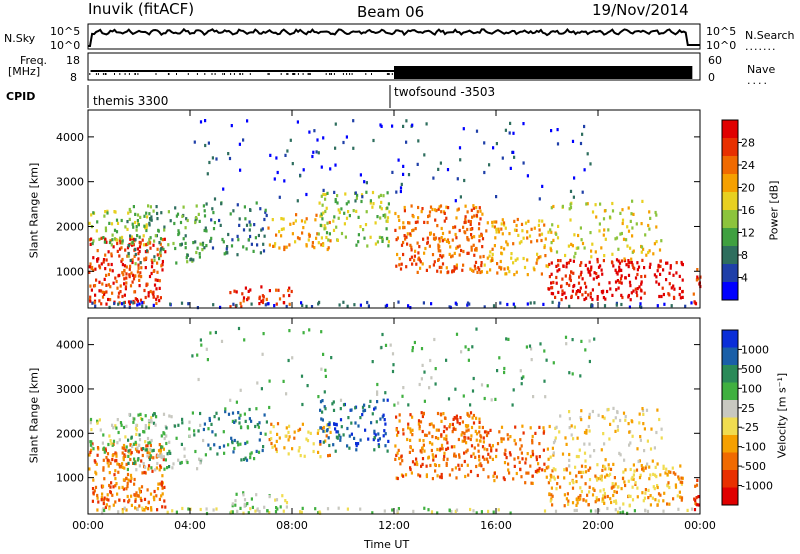  I want to click on colorbar-segment, so click(730, 444).